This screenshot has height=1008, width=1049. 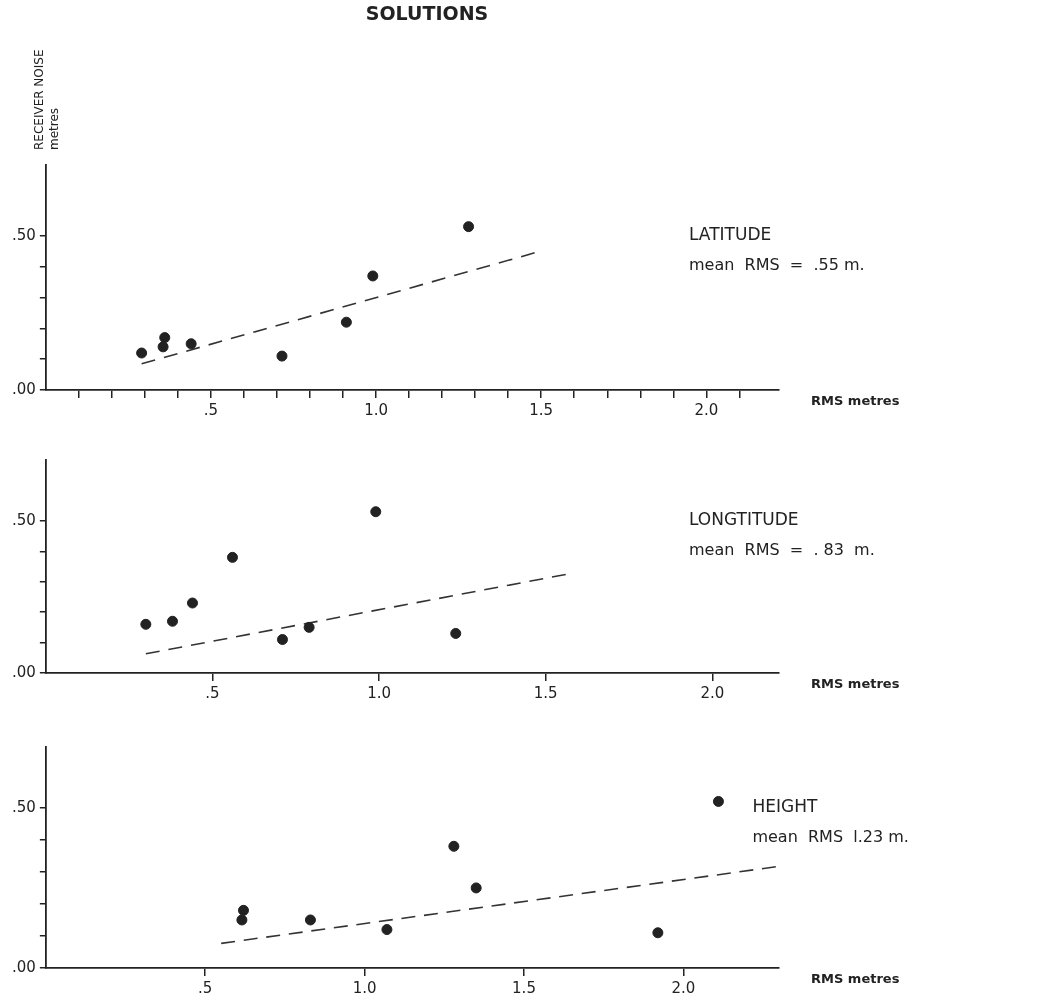 What do you see at coordinates (427, 13) in the screenshot?
I see `chart-title: SOLUTIONS` at bounding box center [427, 13].